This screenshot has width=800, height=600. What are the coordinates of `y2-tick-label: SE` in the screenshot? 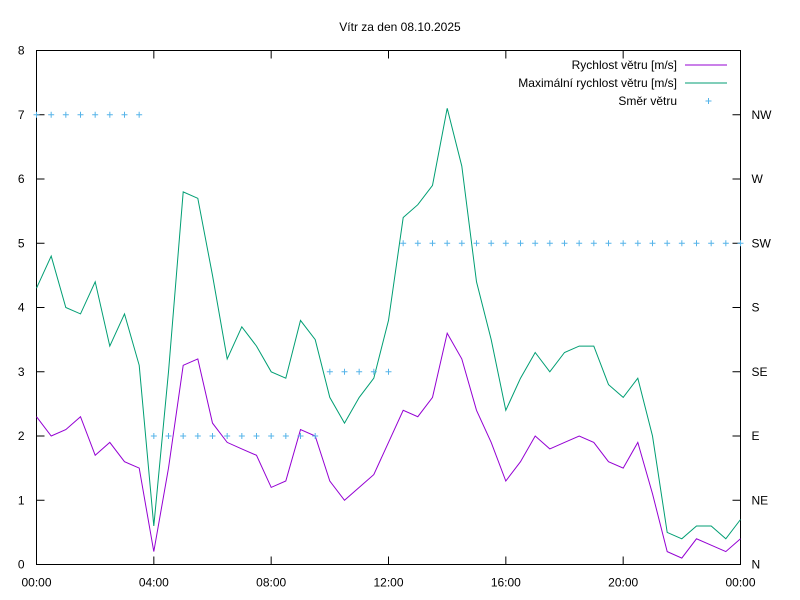 It's located at (760, 372).